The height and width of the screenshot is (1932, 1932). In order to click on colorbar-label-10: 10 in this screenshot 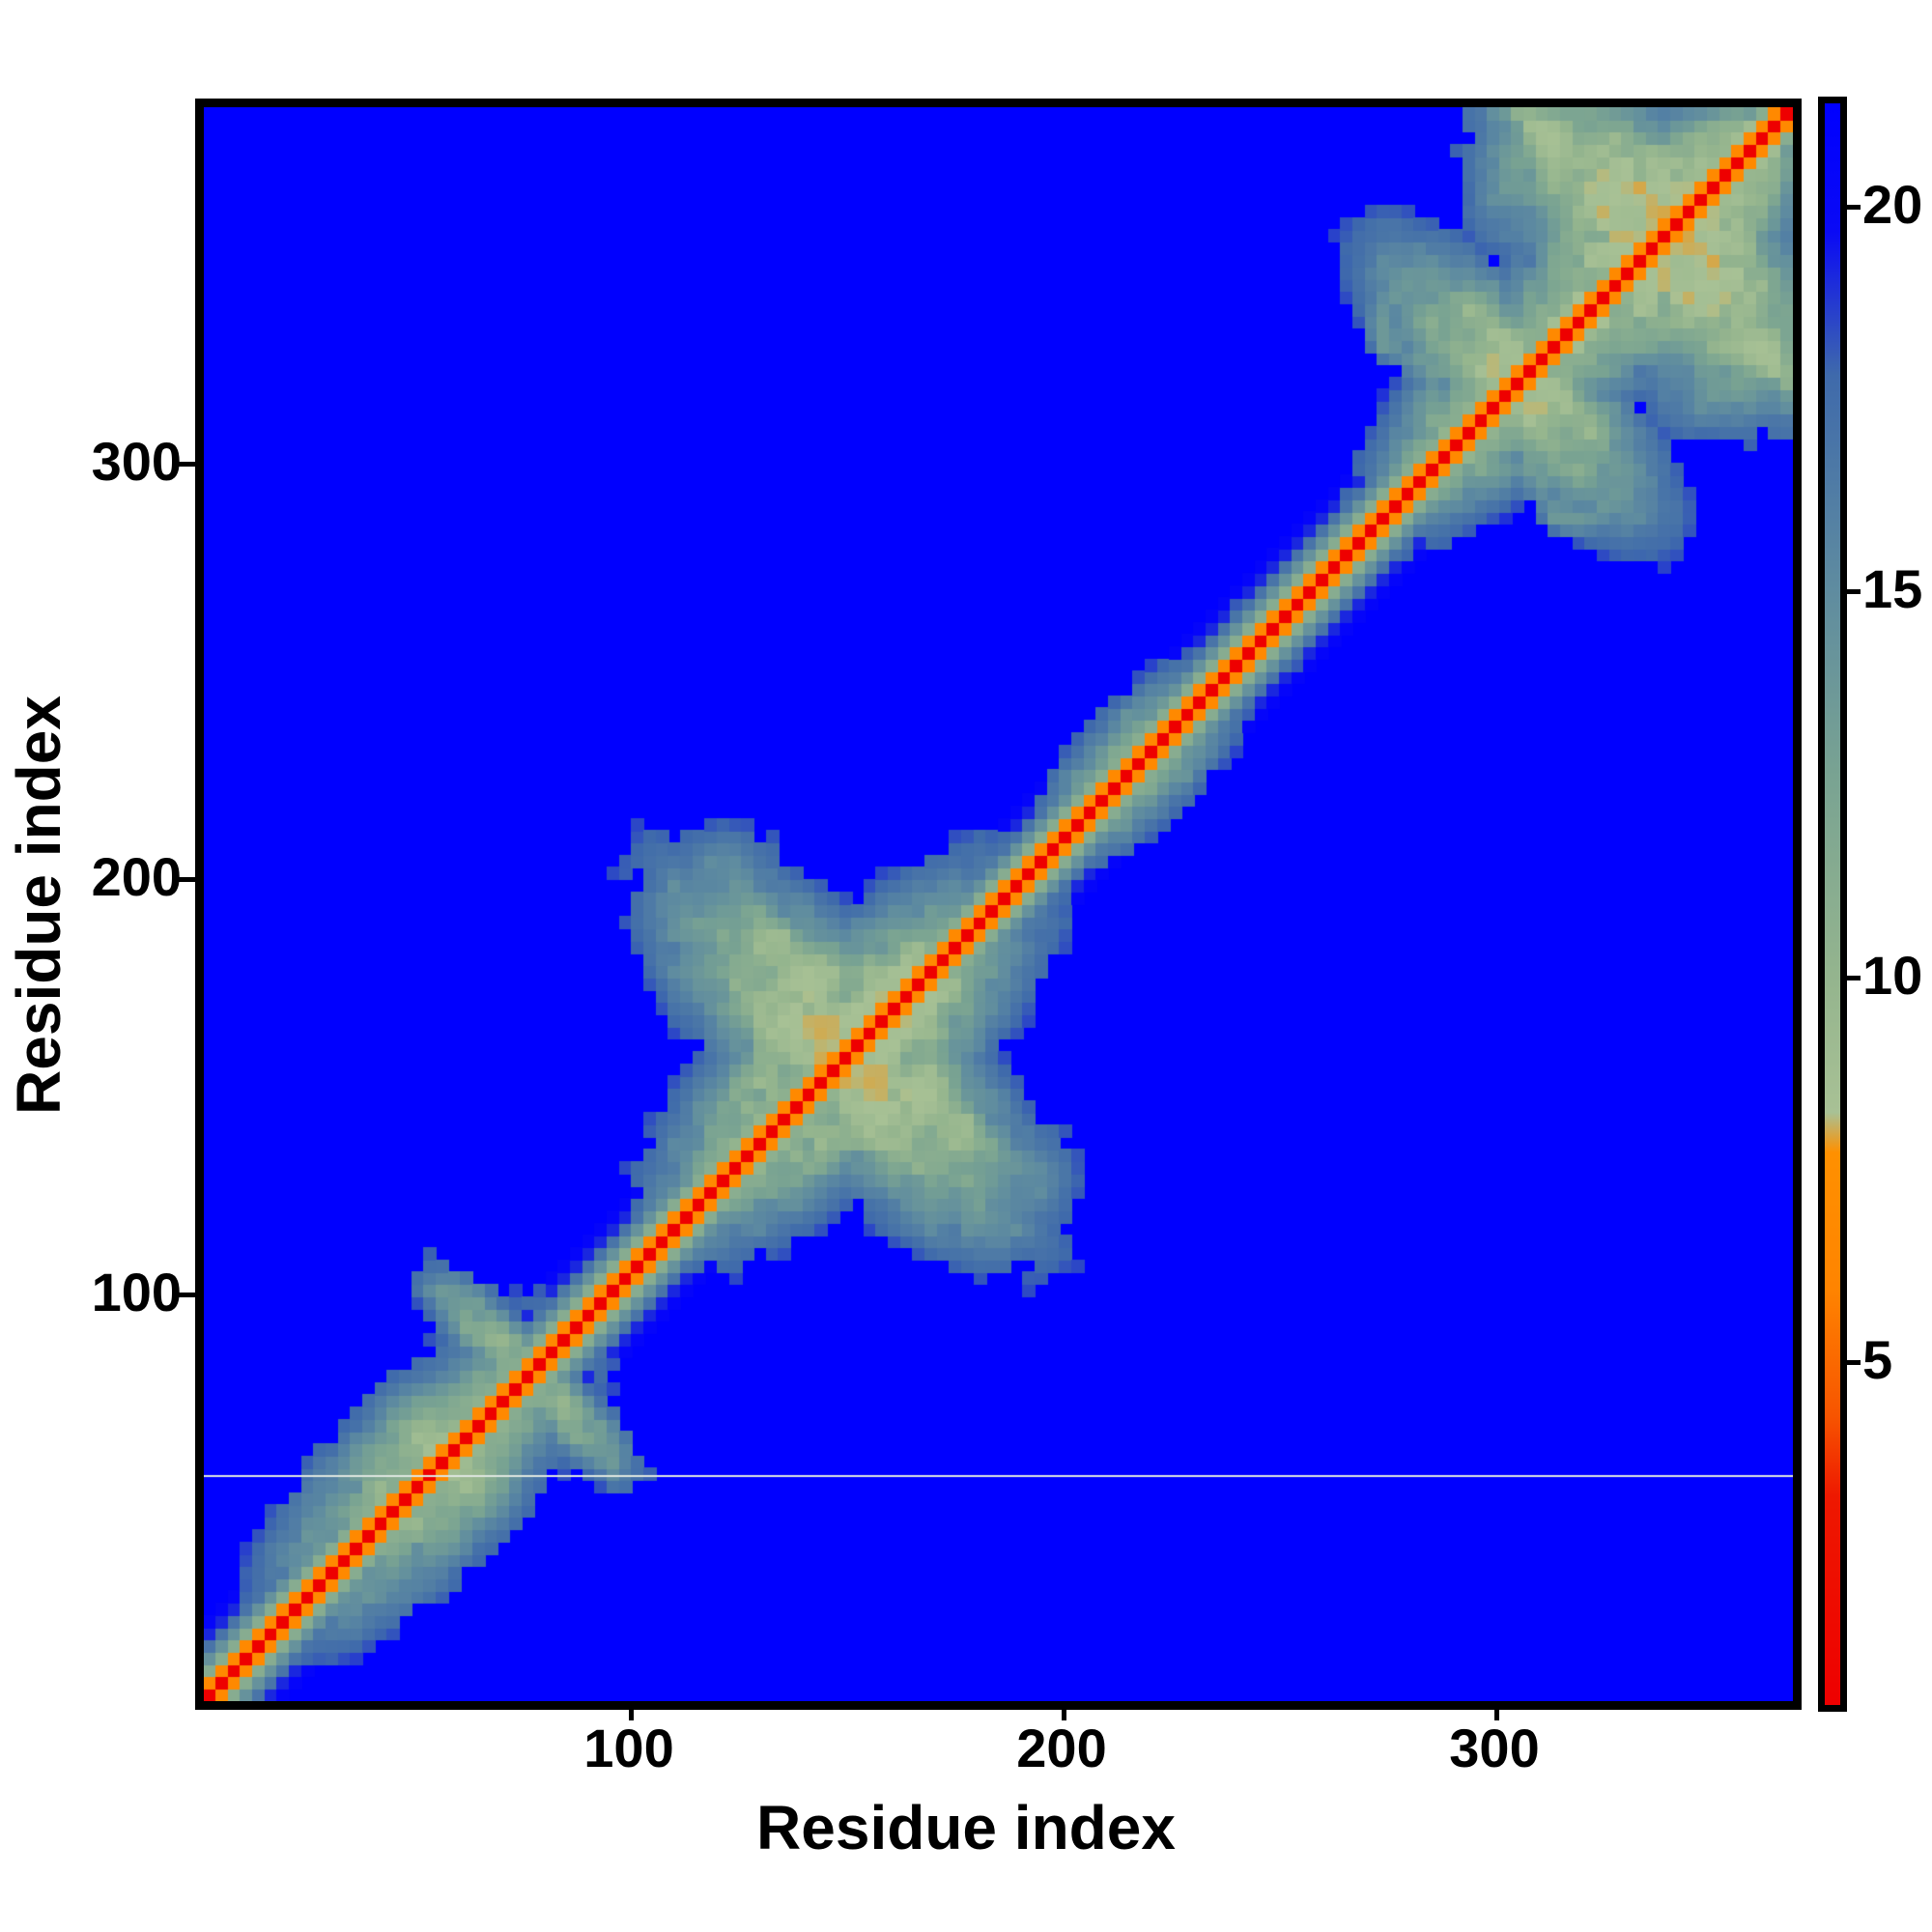, I will do `click(1892, 975)`.